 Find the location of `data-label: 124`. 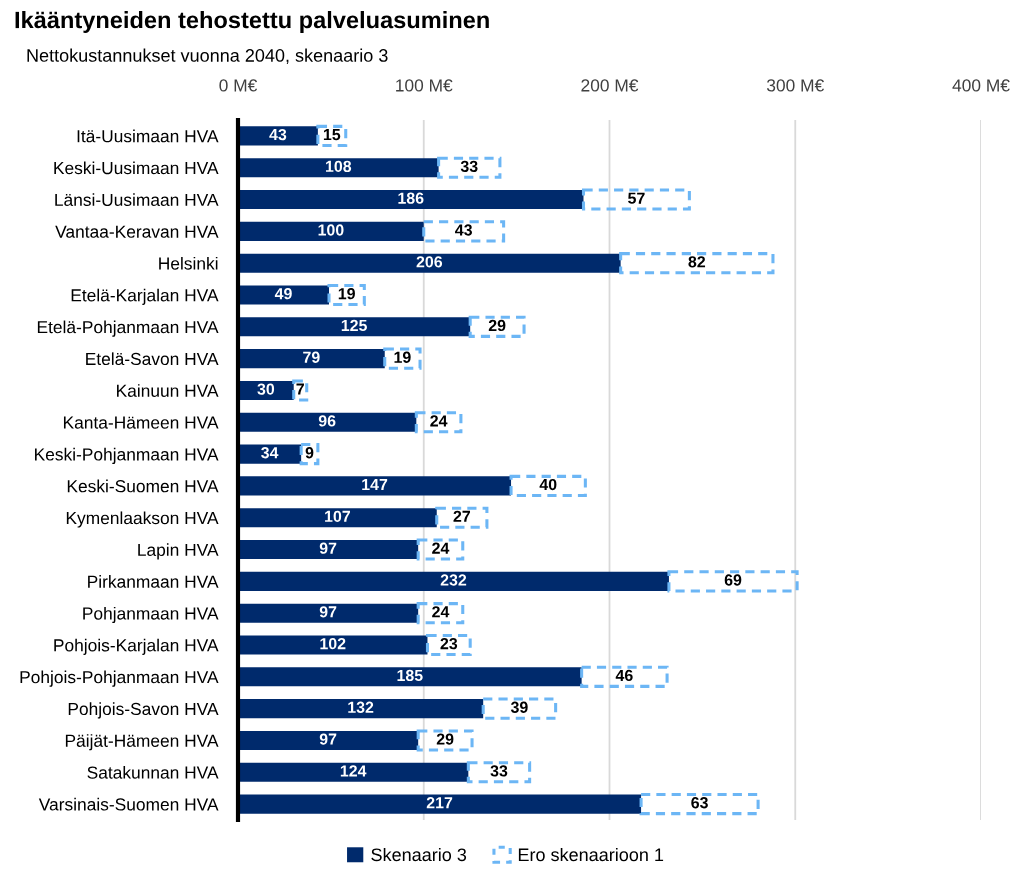

data-label: 124 is located at coordinates (353, 771).